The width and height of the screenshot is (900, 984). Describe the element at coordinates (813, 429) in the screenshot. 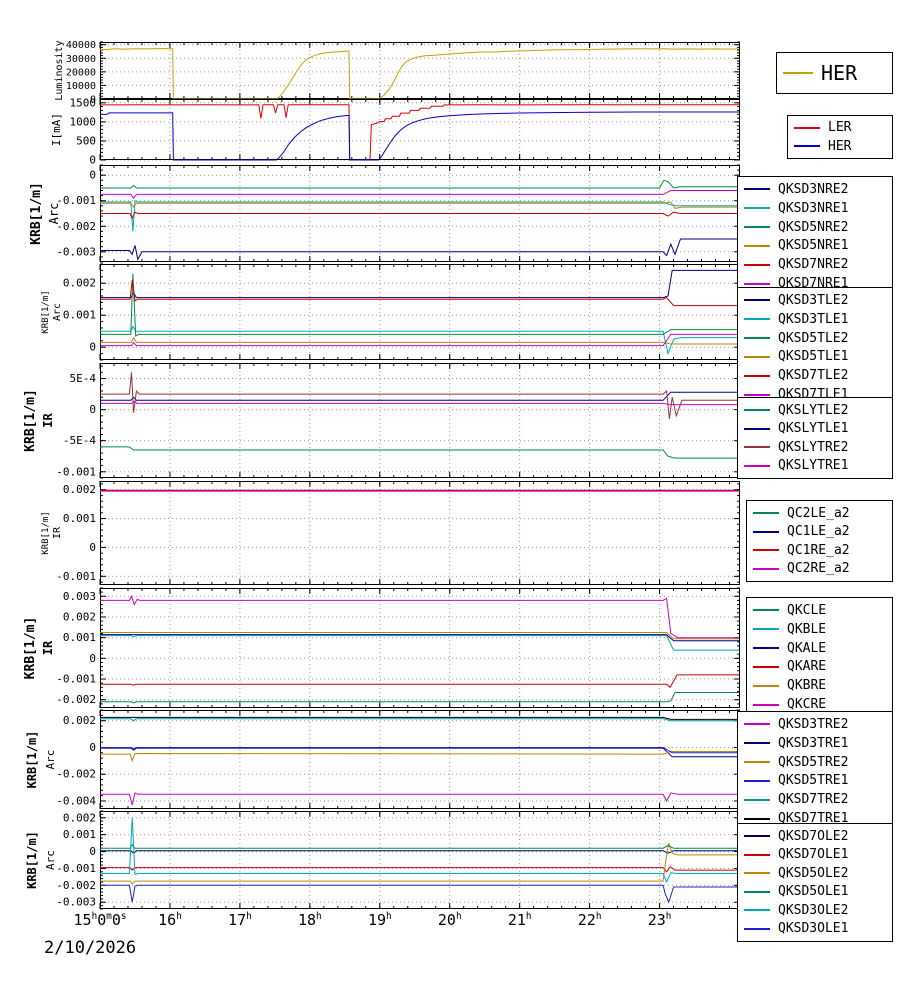

I see `legend-label: QKSLYTLE1` at that location.